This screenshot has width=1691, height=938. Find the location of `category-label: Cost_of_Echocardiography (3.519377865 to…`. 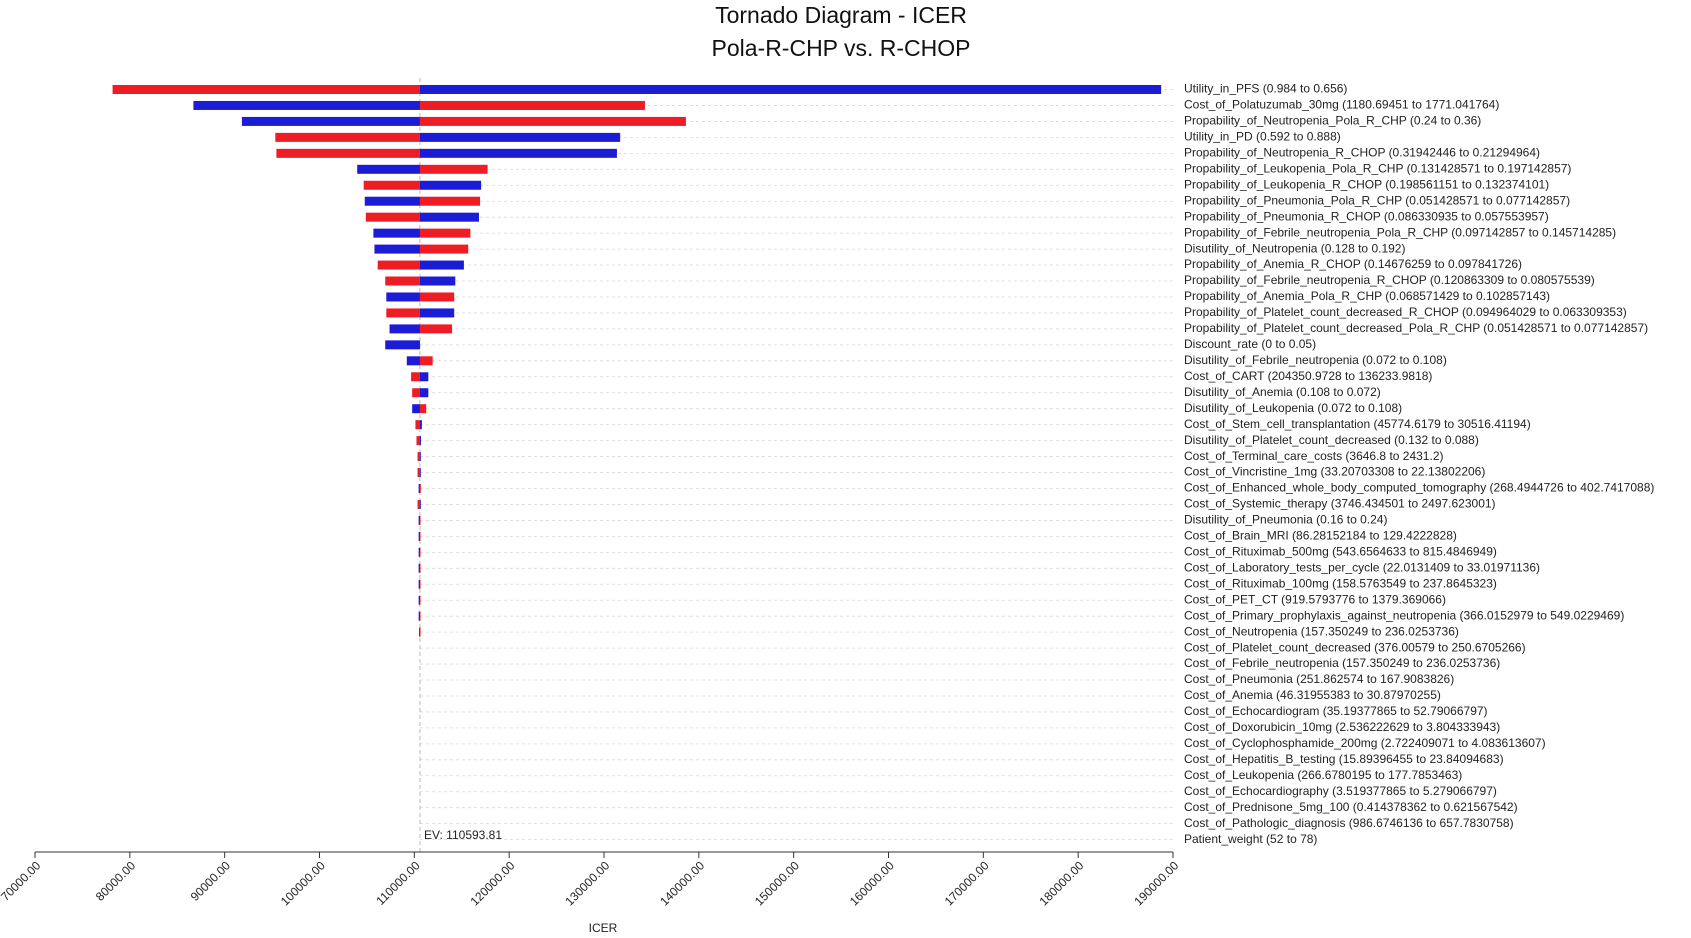

category-label: Cost_of_Echocardiography (3.519377865 to… is located at coordinates (1340, 791).